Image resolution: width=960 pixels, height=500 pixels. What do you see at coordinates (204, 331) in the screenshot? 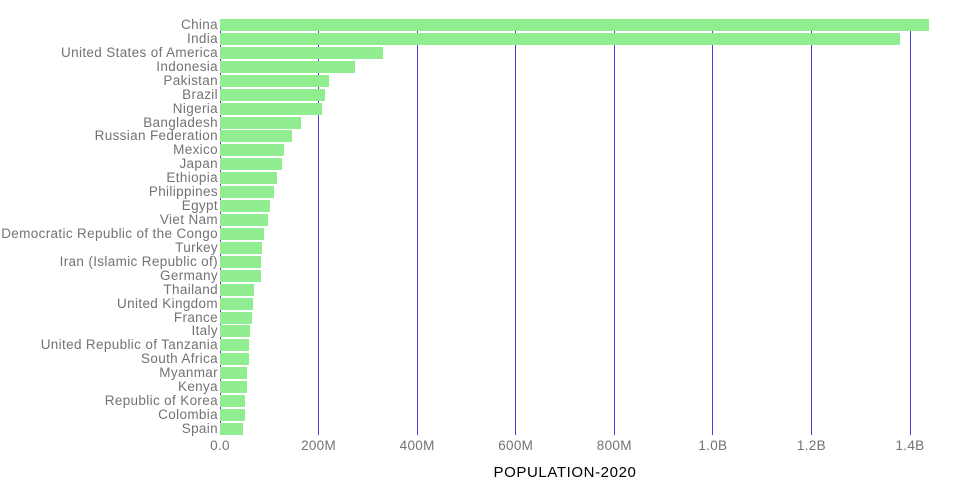
I see `category-label: Italy` at bounding box center [204, 331].